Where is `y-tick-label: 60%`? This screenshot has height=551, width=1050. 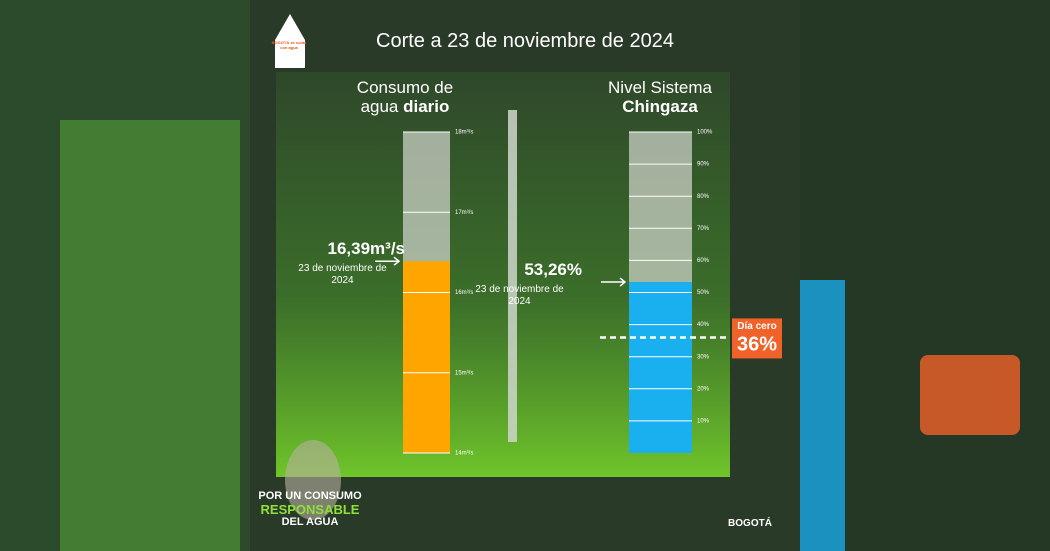
y-tick-label: 60% is located at coordinates (703, 261).